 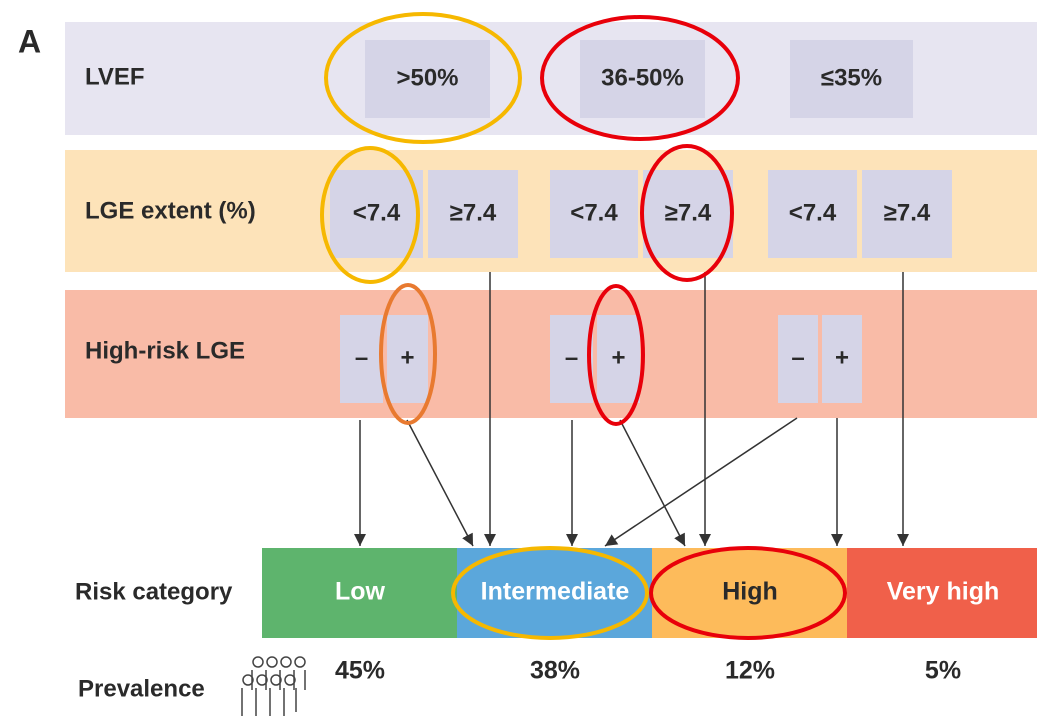 I want to click on option-label: >50%, so click(x=427, y=77).